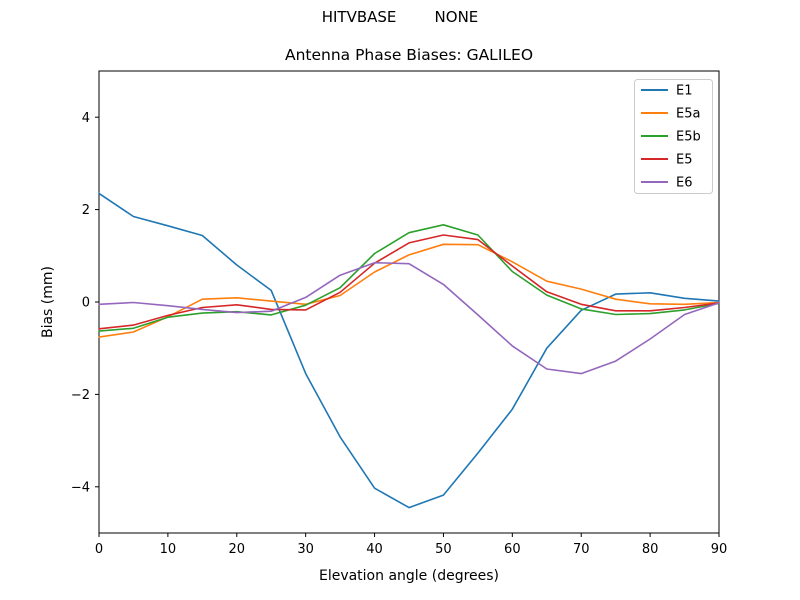 Image resolution: width=800 pixels, height=600 pixels. I want to click on legend-label-e5: E5, so click(684, 160).